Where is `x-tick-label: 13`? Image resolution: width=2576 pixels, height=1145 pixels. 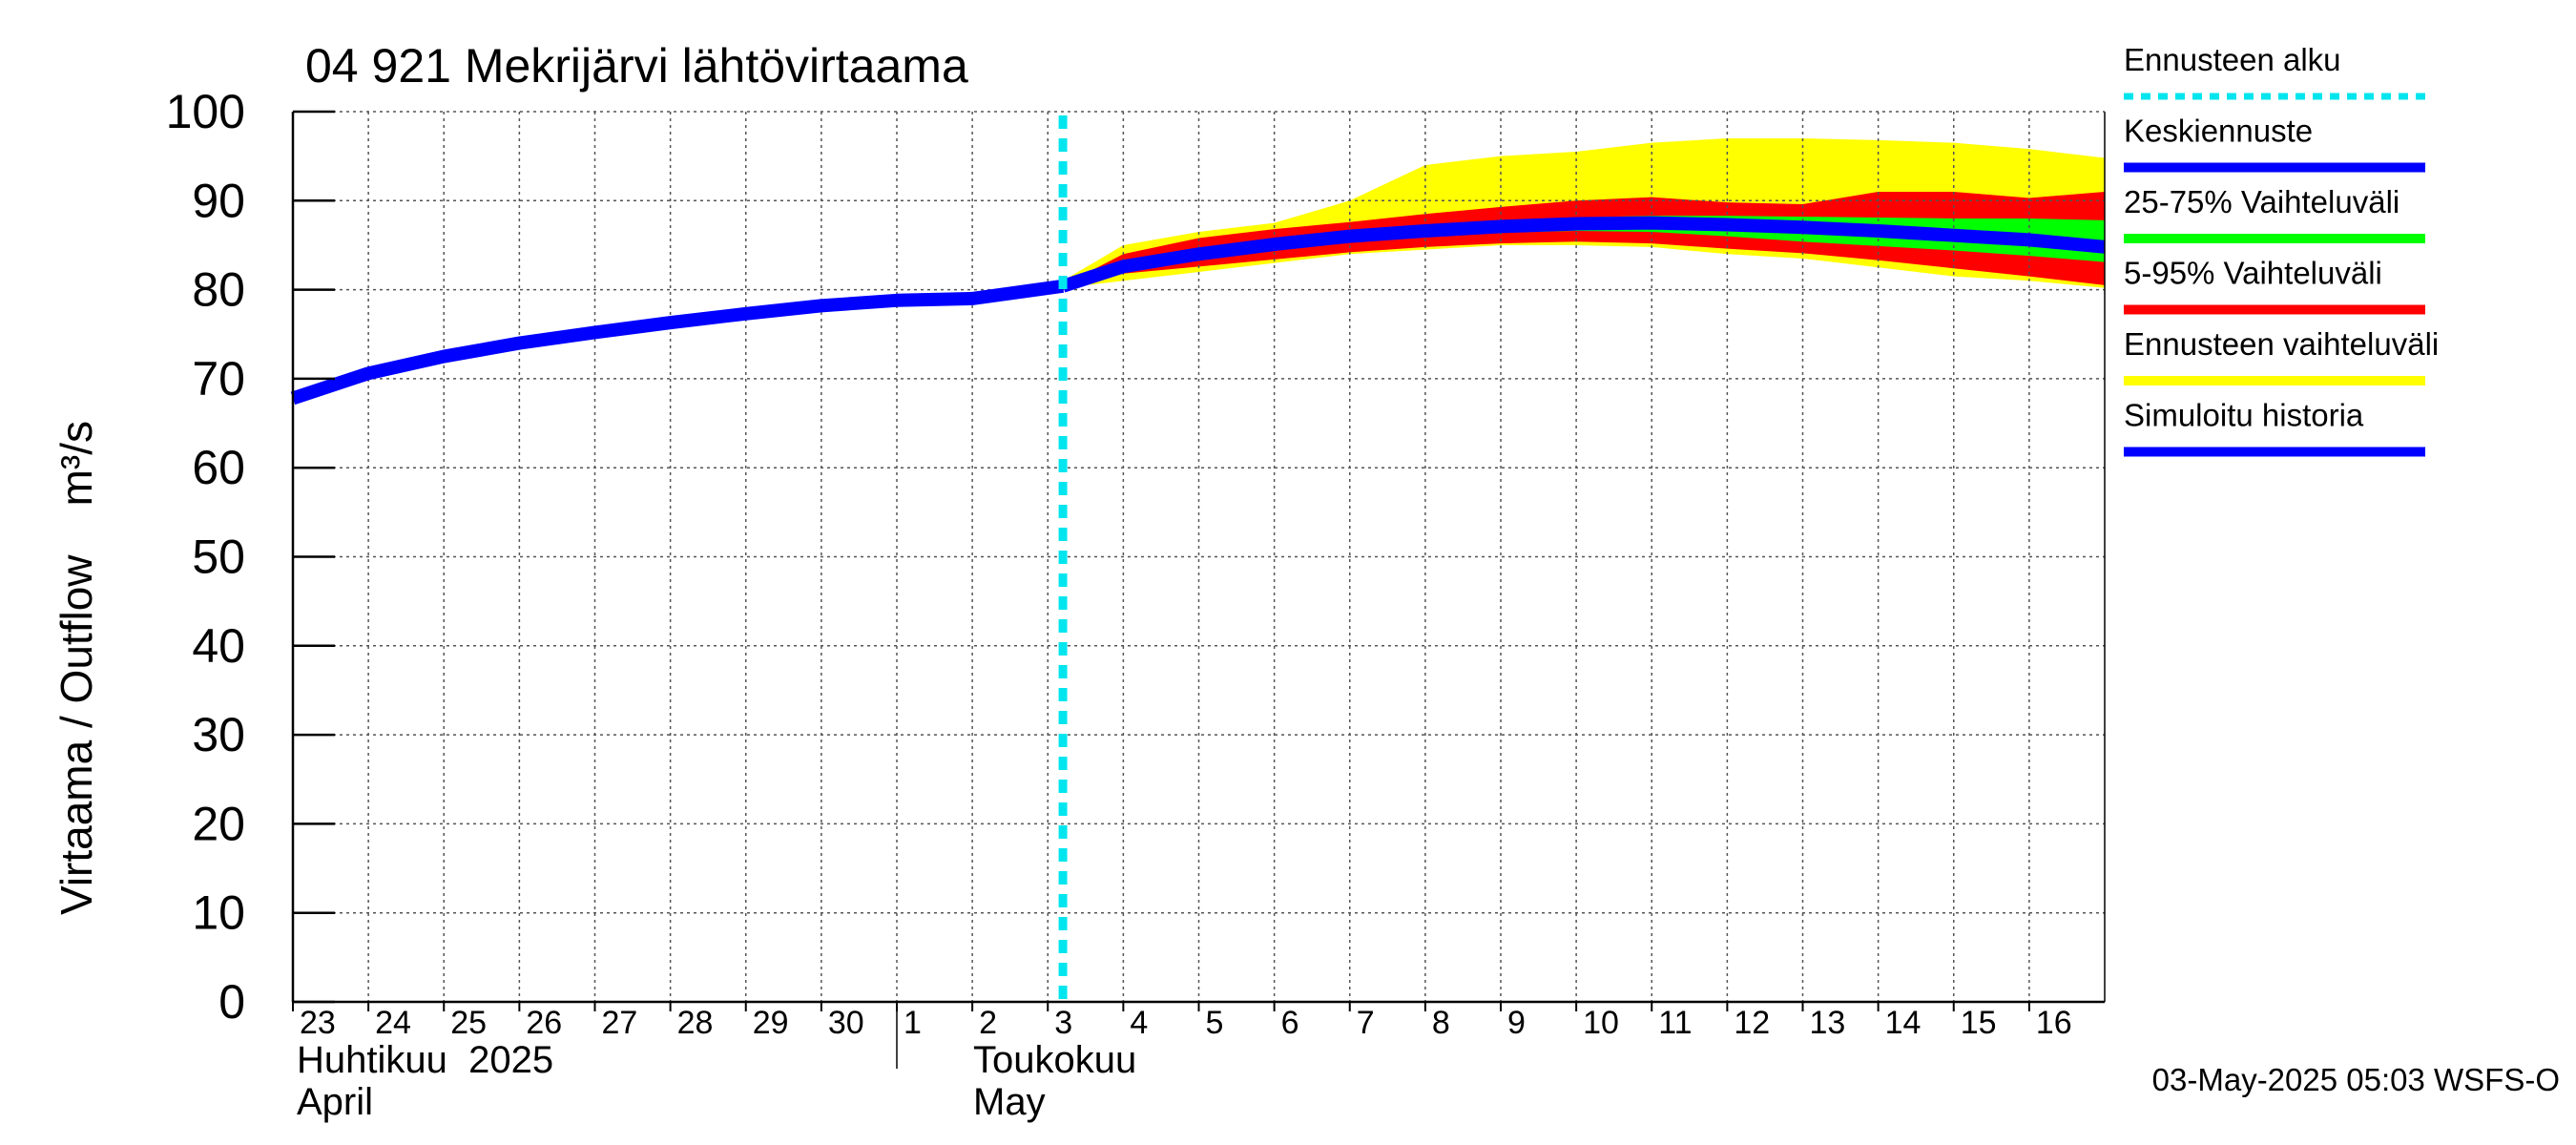
x-tick-label: 13 is located at coordinates (1828, 1023).